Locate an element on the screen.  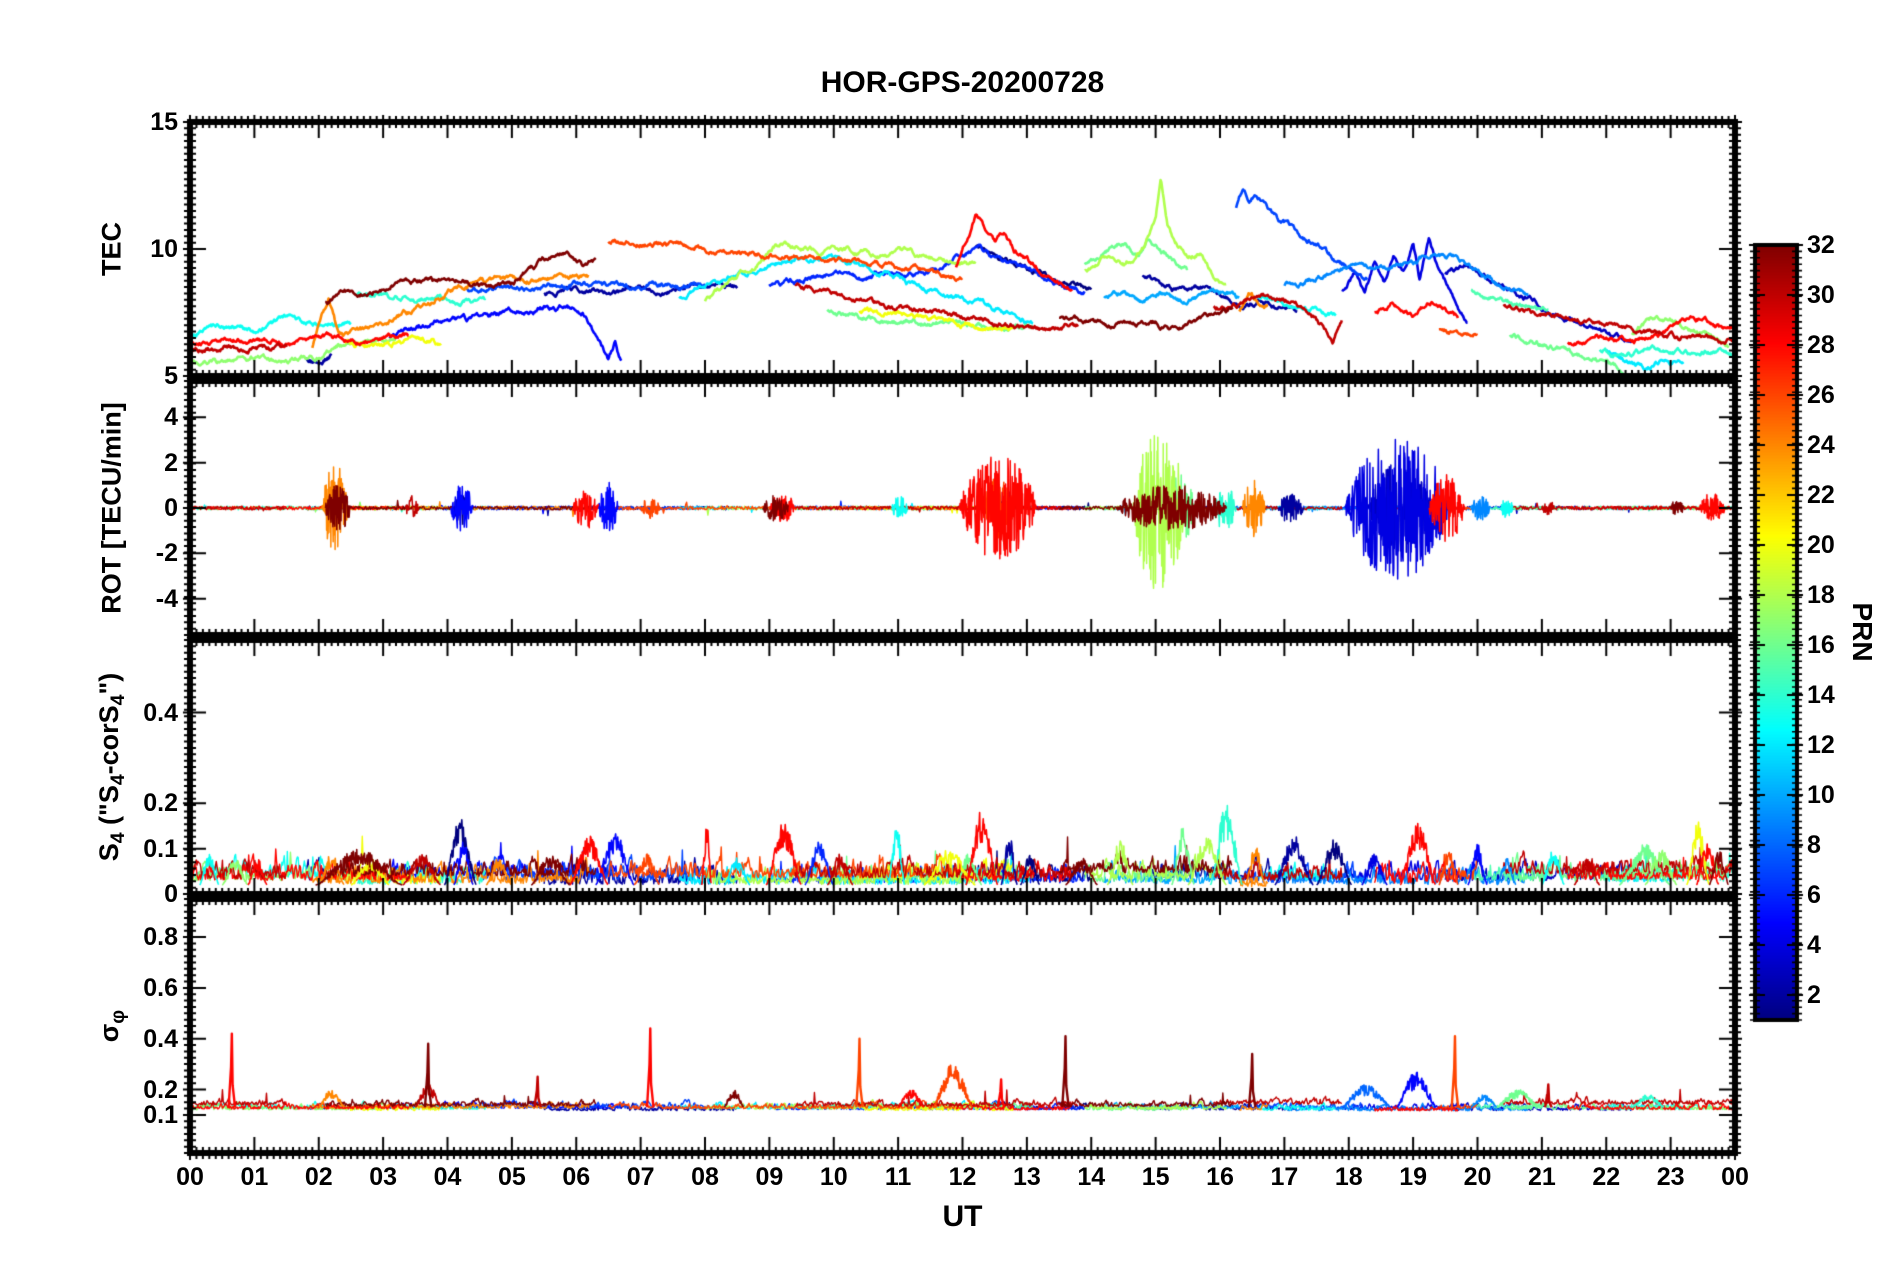
x-tick-label: 20 is located at coordinates (1477, 1177).